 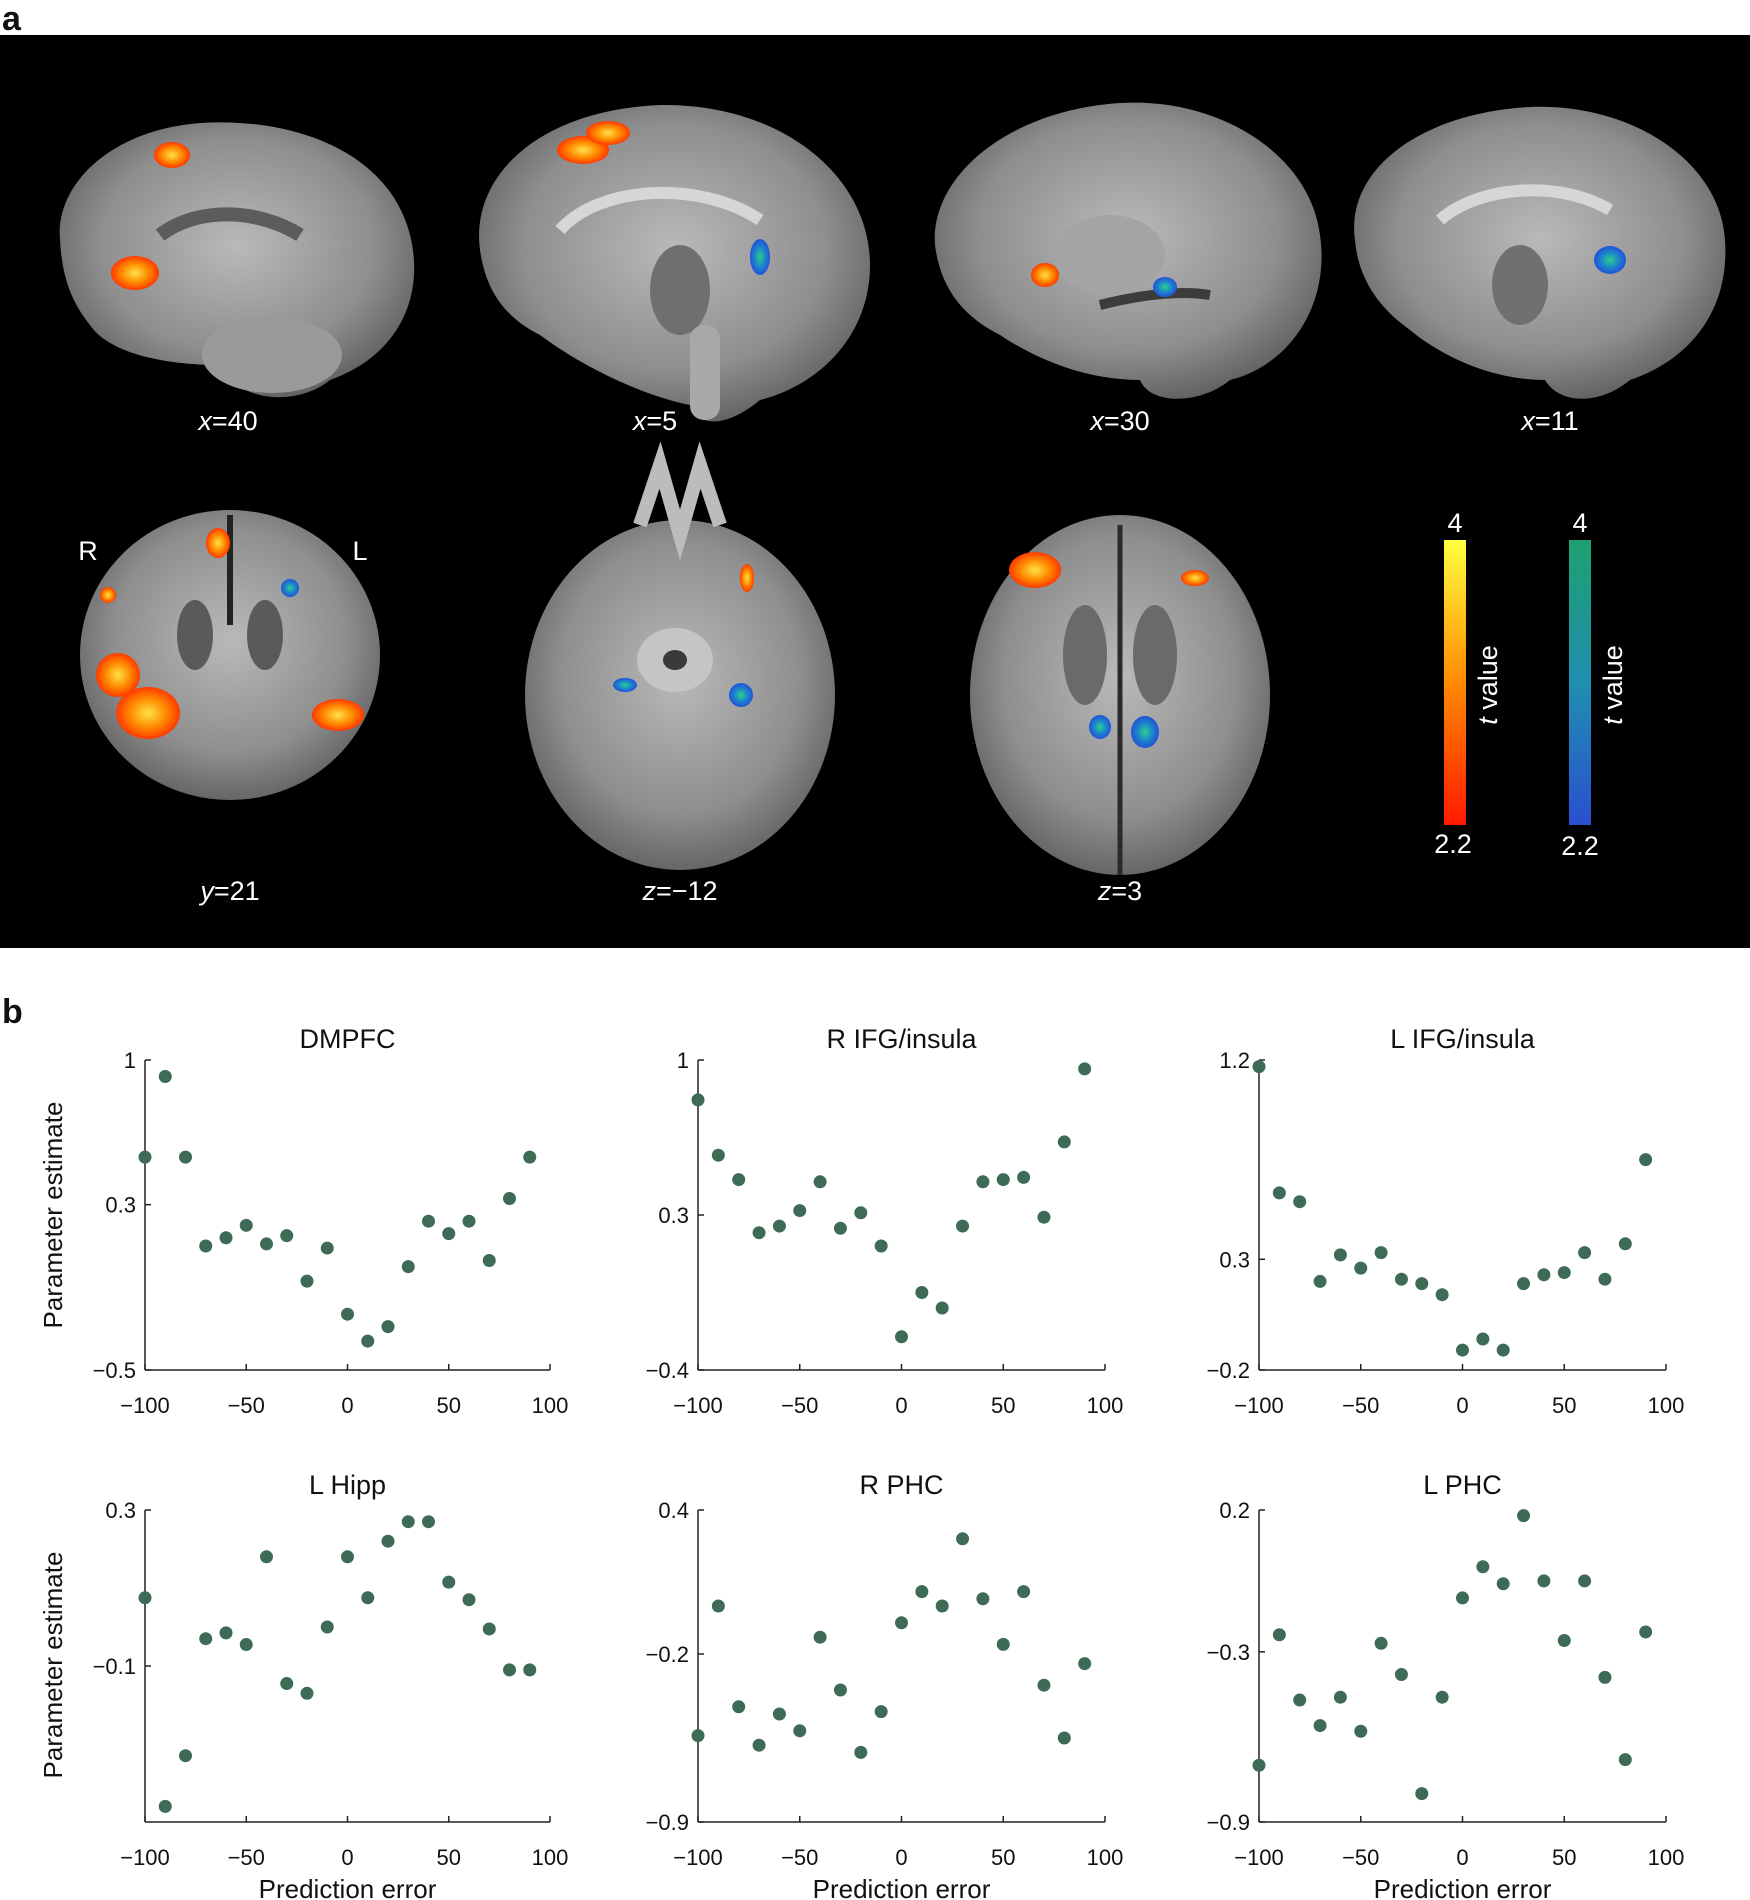 What do you see at coordinates (667, 1654) in the screenshot?
I see `y-tick-label: −0.2` at bounding box center [667, 1654].